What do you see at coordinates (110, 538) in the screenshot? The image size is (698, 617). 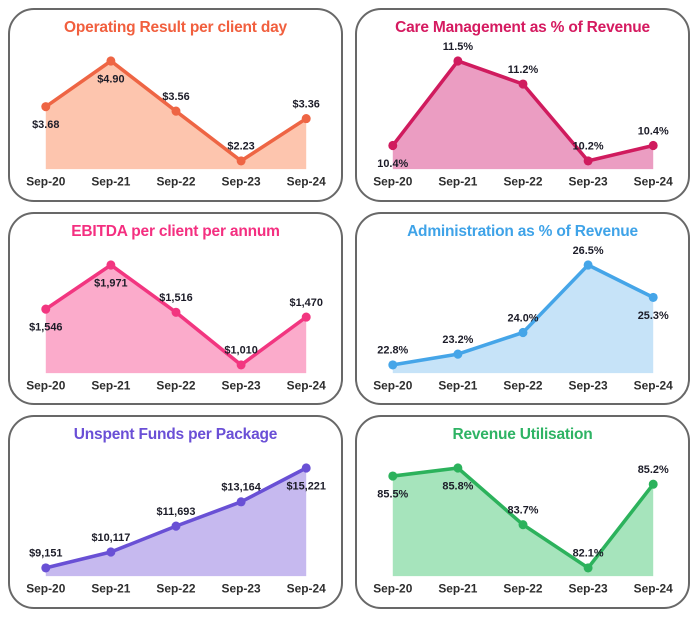 I see `value-label: $10,117` at bounding box center [110, 538].